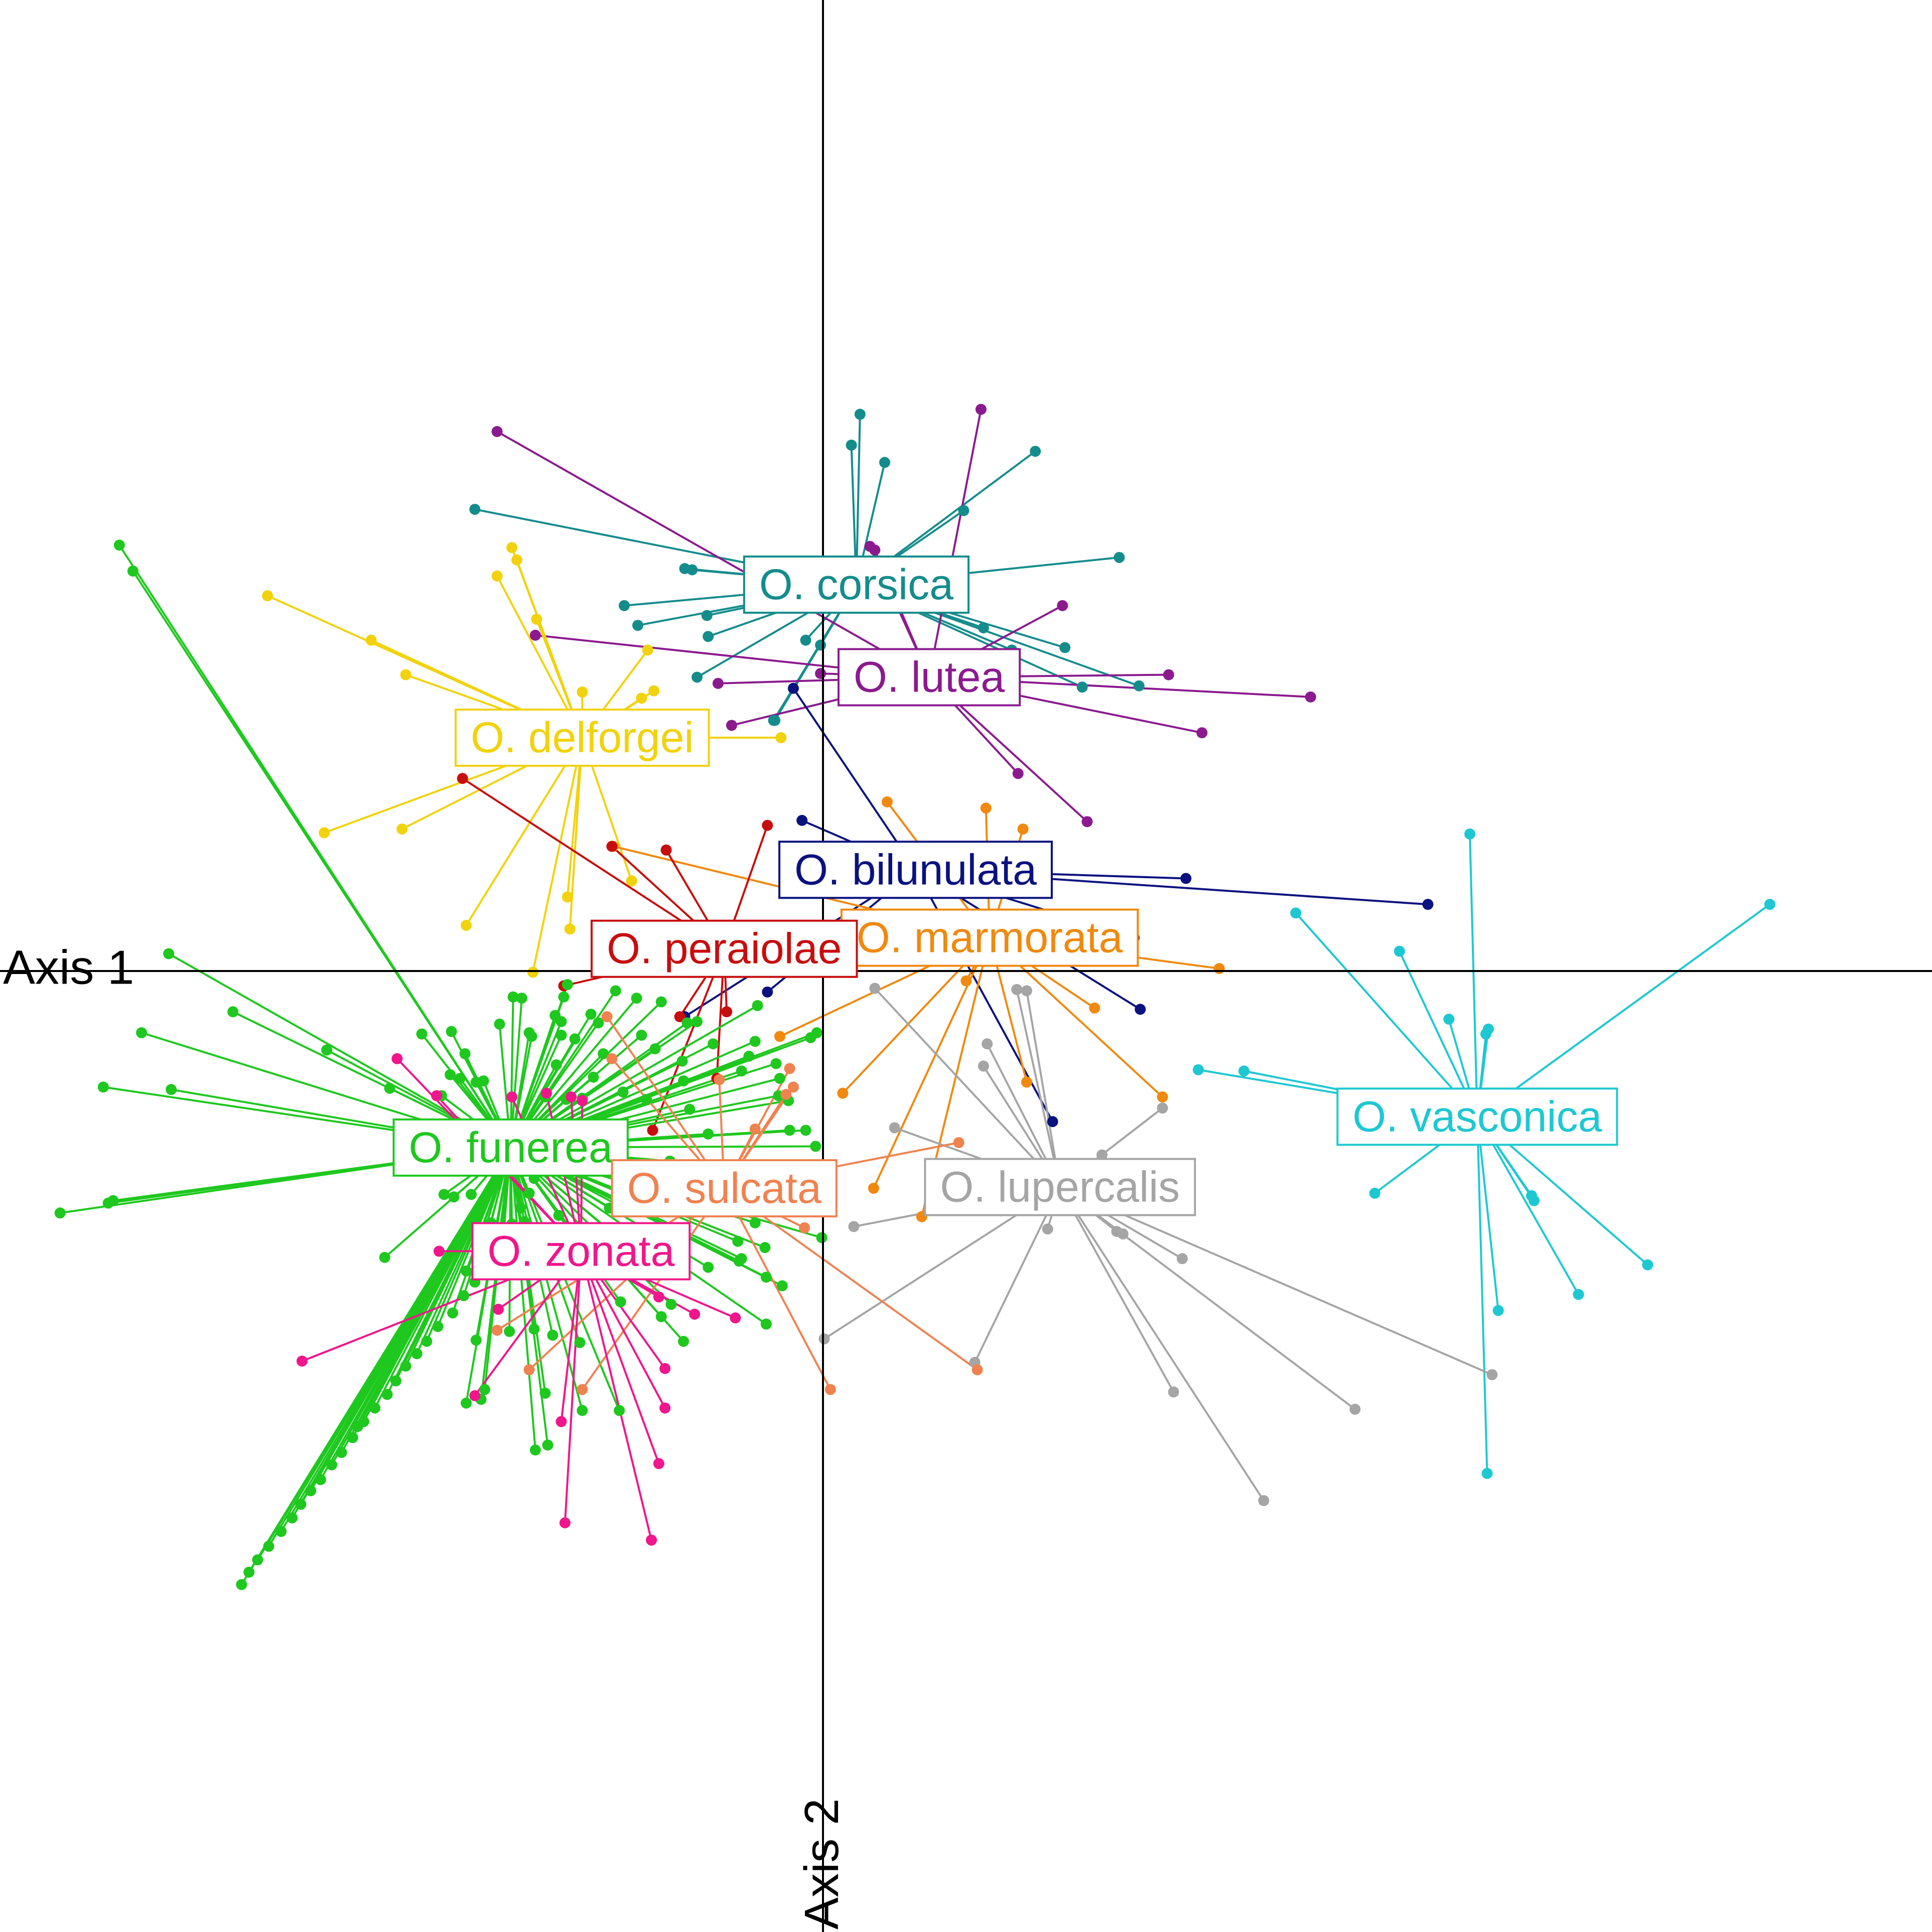 This screenshot has width=1932, height=1932. I want to click on o-delforgei-spoke, so click(557, 855).